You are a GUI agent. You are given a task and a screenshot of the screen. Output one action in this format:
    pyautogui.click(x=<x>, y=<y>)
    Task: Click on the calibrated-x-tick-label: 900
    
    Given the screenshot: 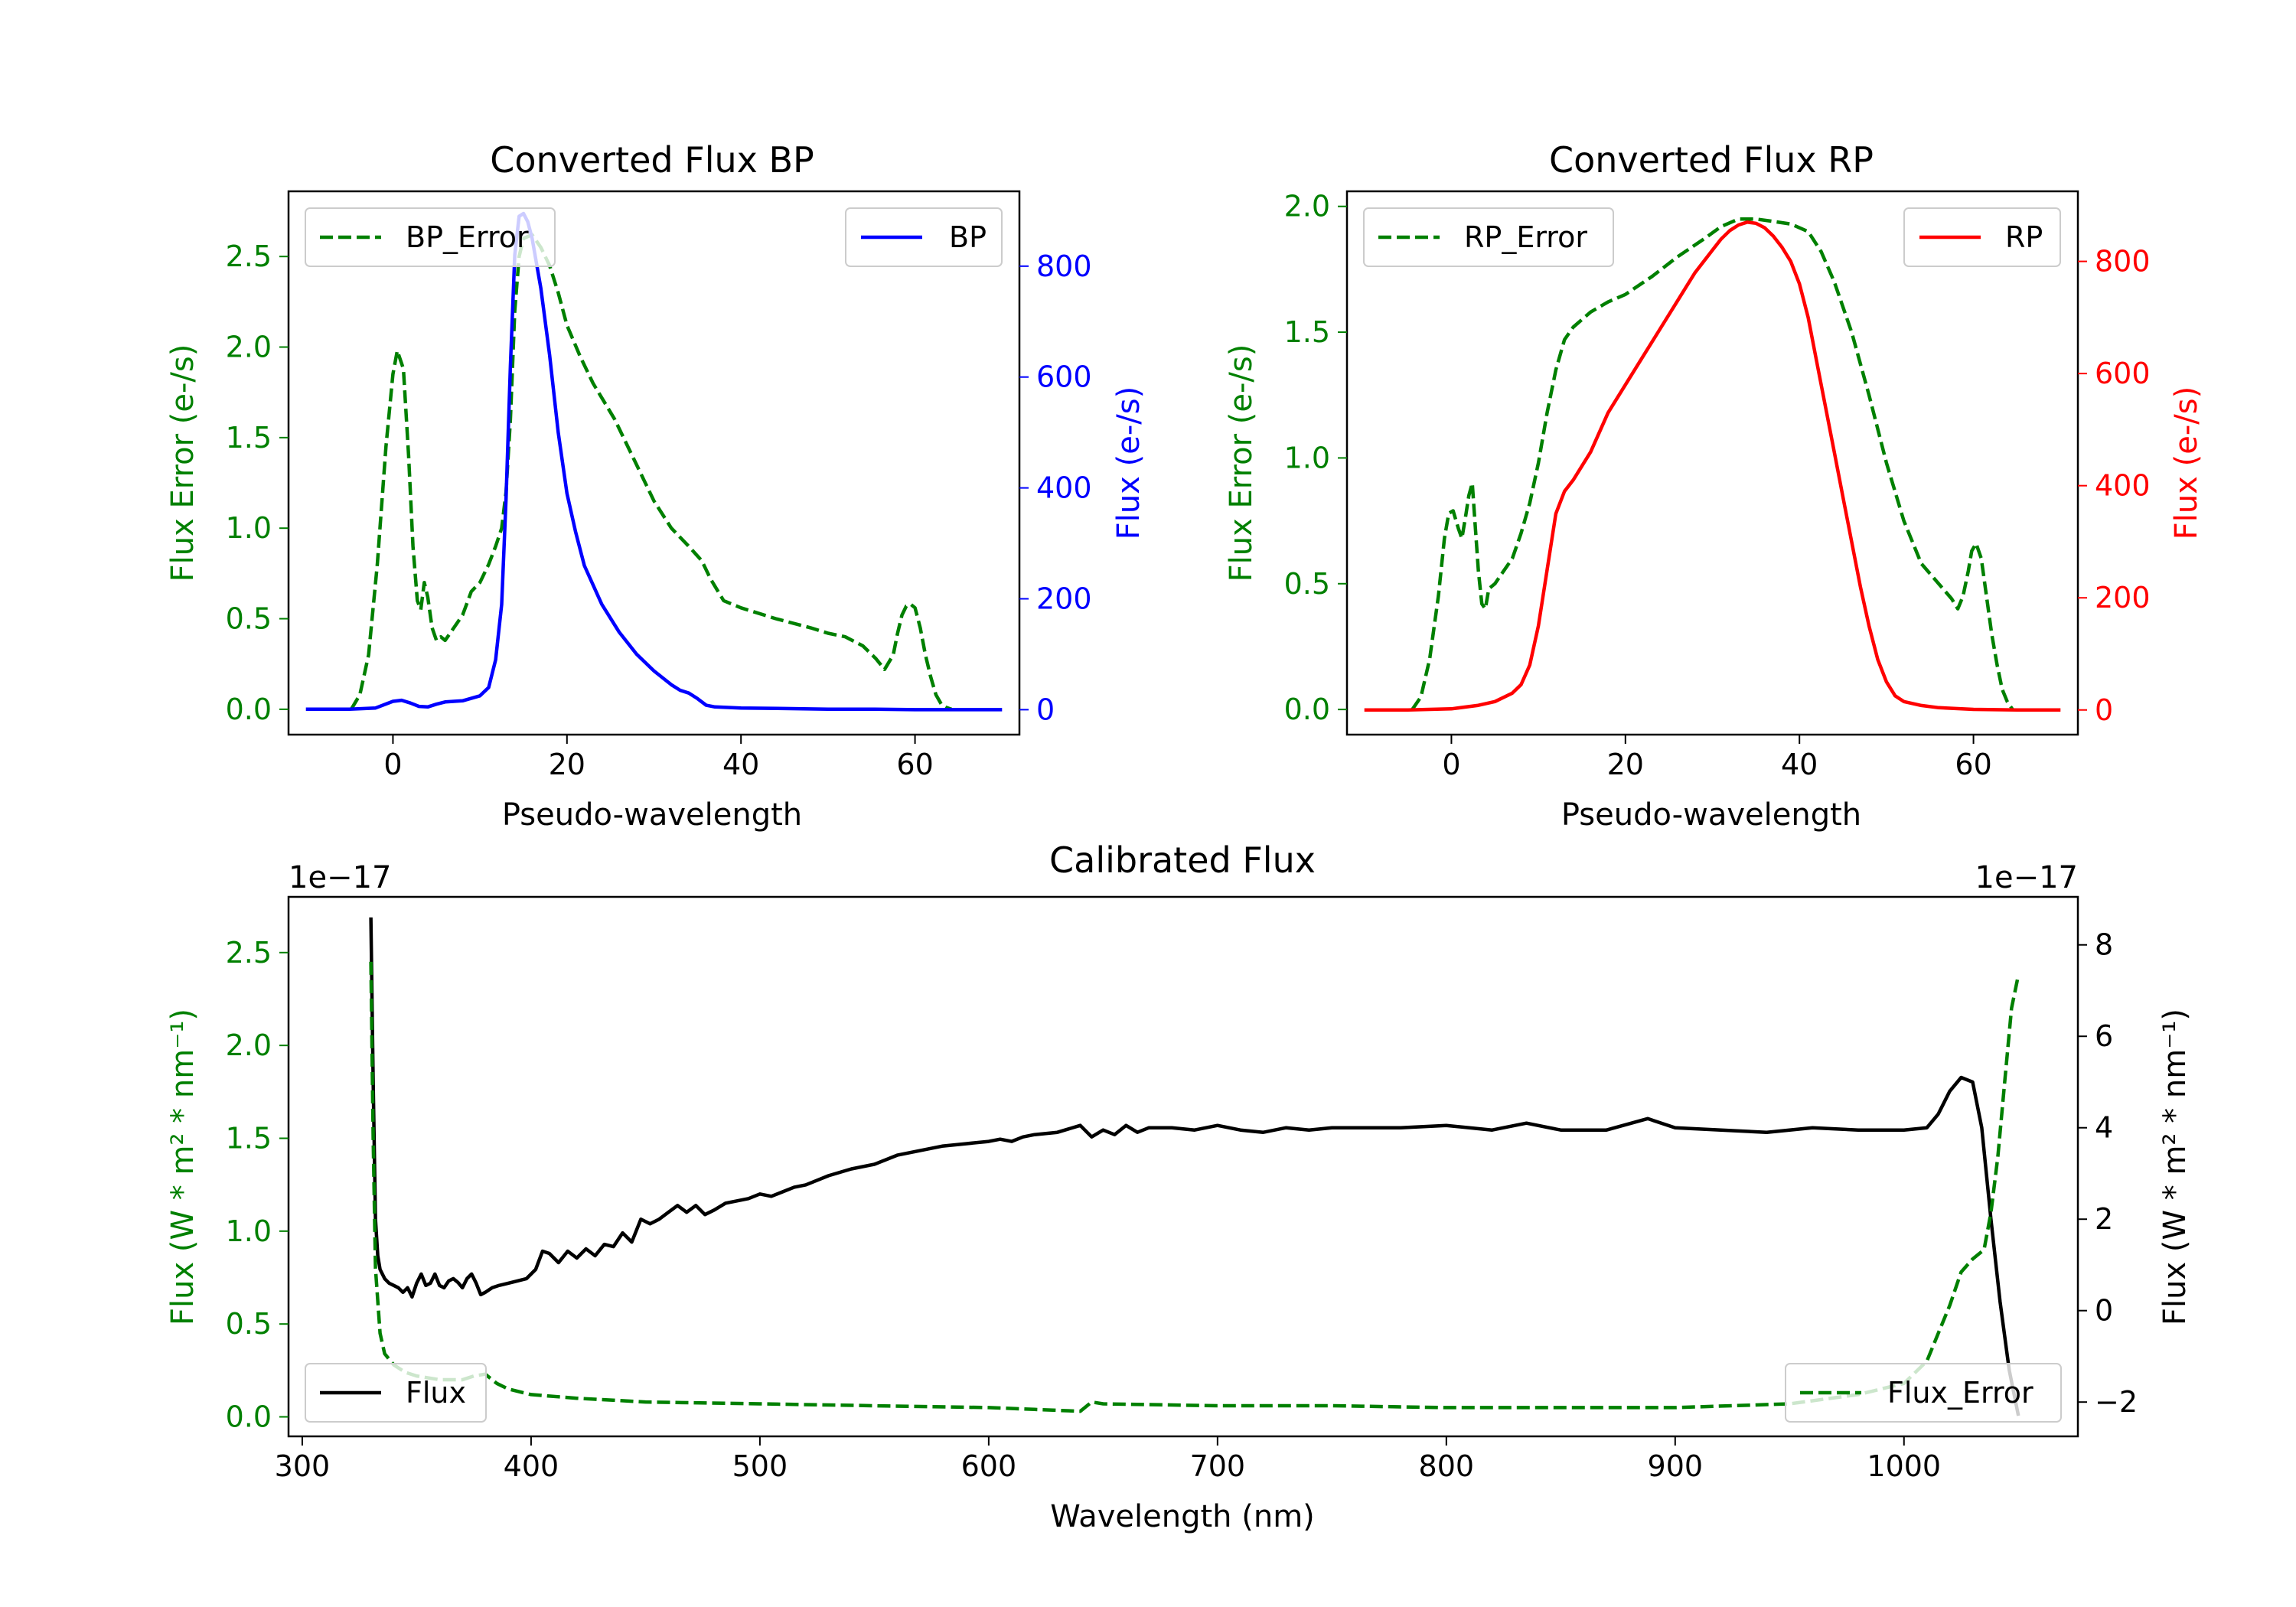 What is the action you would take?
    pyautogui.click(x=1676, y=1466)
    